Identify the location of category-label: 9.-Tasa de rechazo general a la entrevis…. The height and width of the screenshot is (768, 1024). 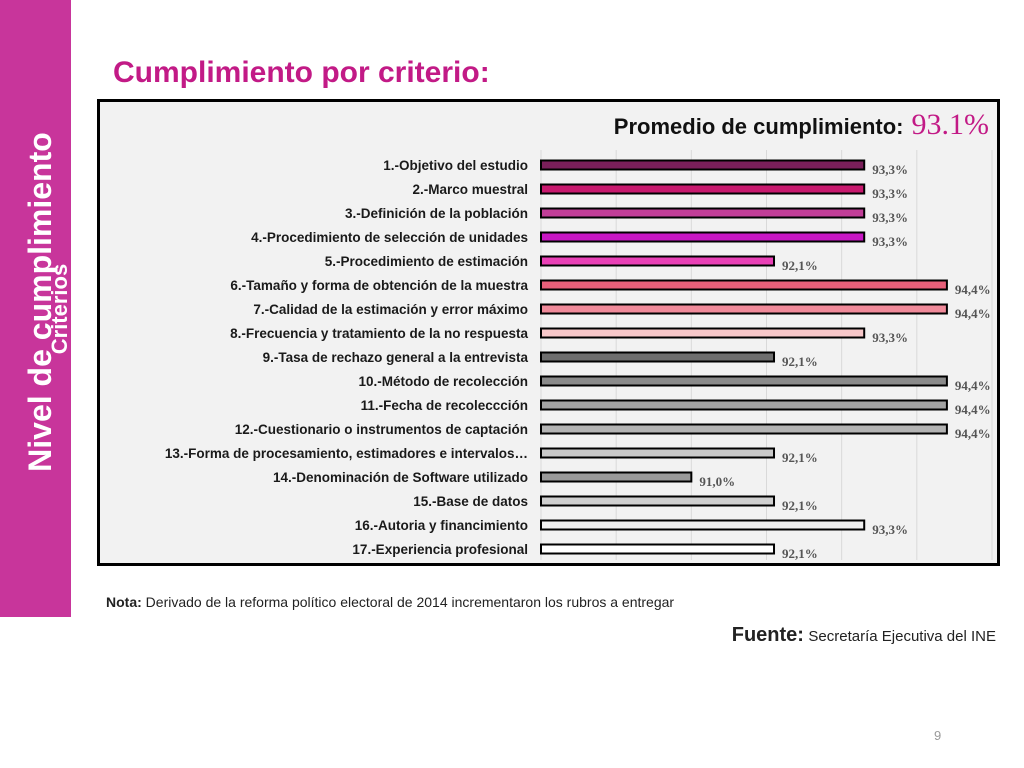
(396, 357).